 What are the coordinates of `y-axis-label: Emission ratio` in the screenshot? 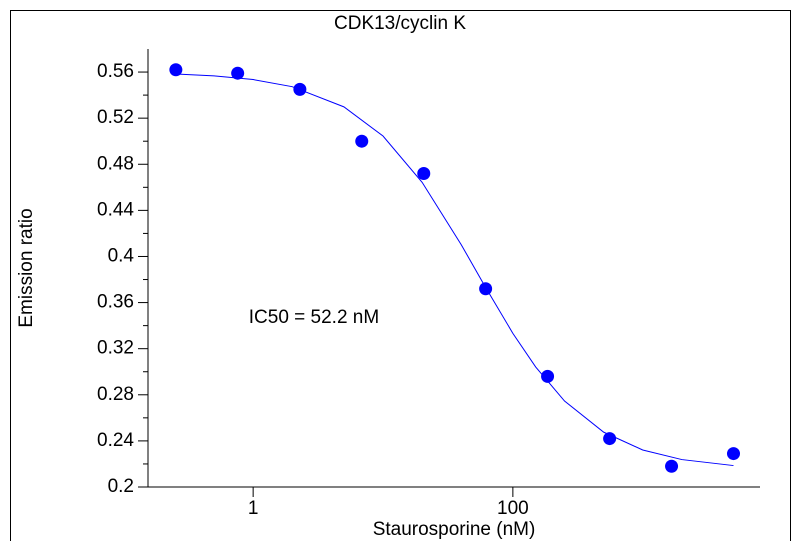 It's located at (26, 267).